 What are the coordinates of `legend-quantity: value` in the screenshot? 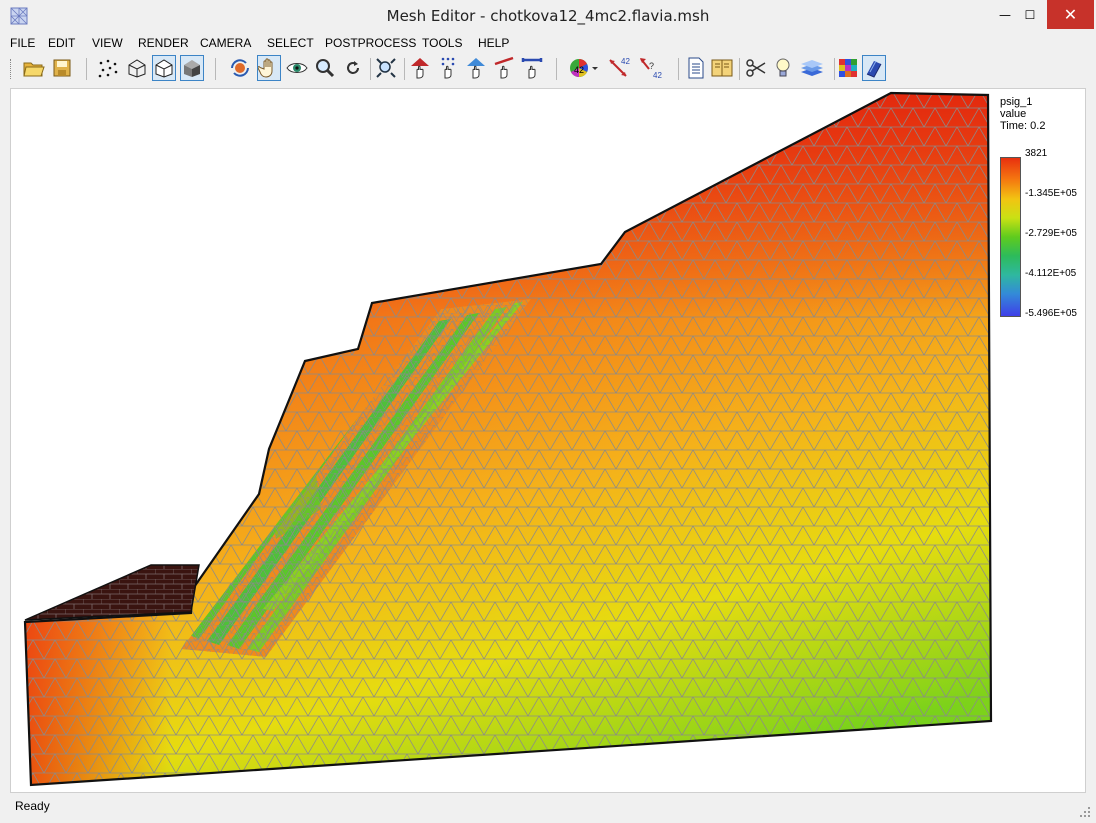 It's located at (1013, 114).